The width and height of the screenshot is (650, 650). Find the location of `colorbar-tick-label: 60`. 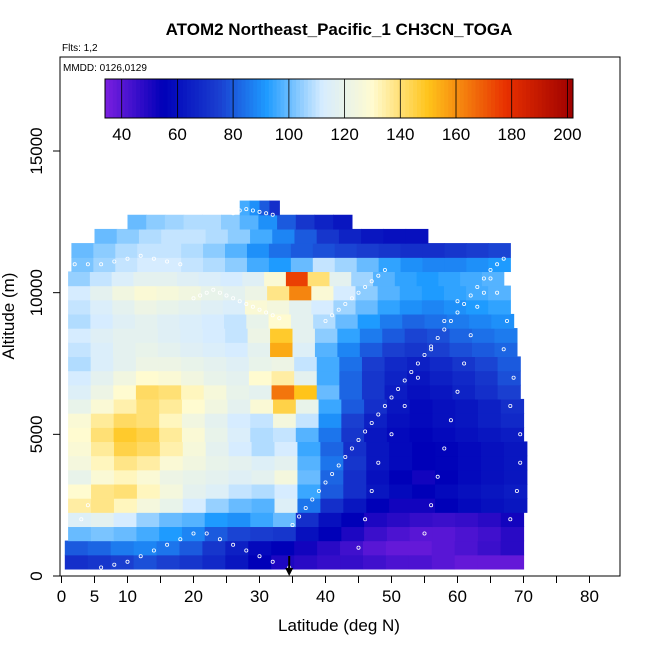

colorbar-tick-label: 60 is located at coordinates (177, 134).